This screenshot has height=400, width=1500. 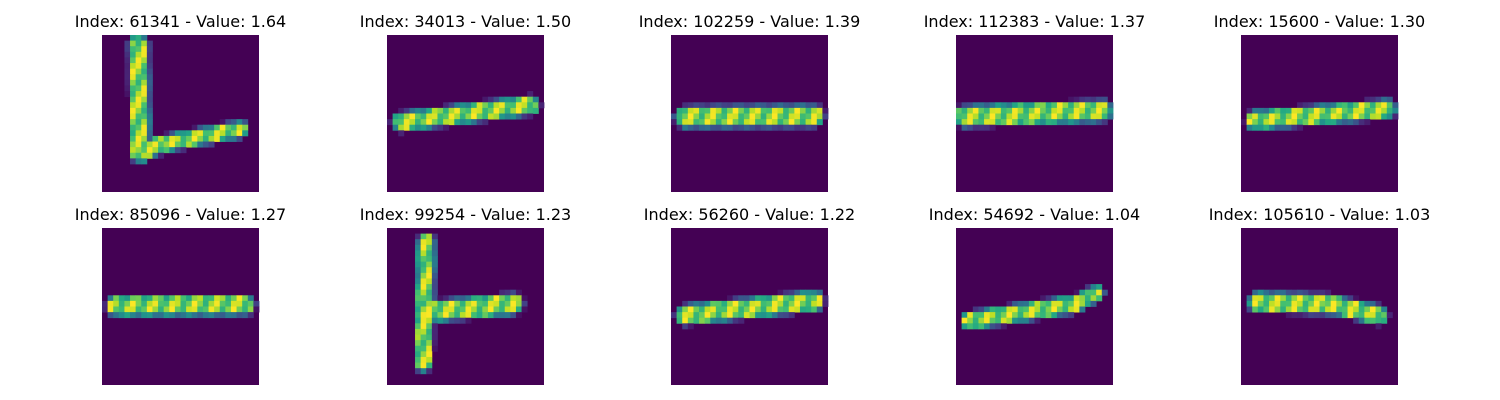 What do you see at coordinates (1320, 113) in the screenshot?
I see `digit-panel` at bounding box center [1320, 113].